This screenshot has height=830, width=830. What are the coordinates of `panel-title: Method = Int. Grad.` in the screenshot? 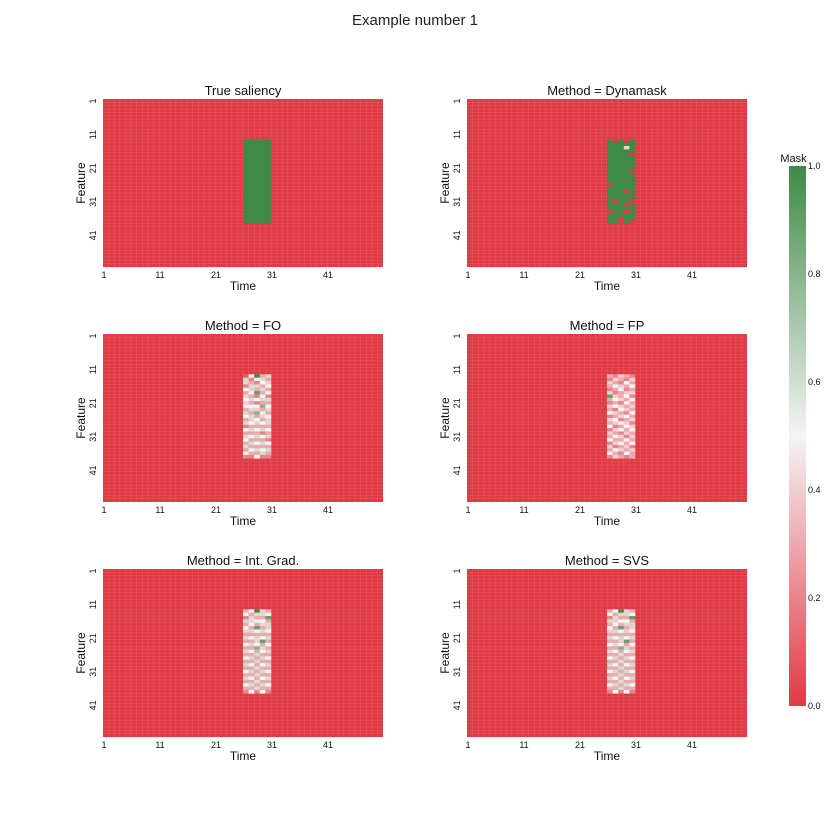 It's located at (243, 560).